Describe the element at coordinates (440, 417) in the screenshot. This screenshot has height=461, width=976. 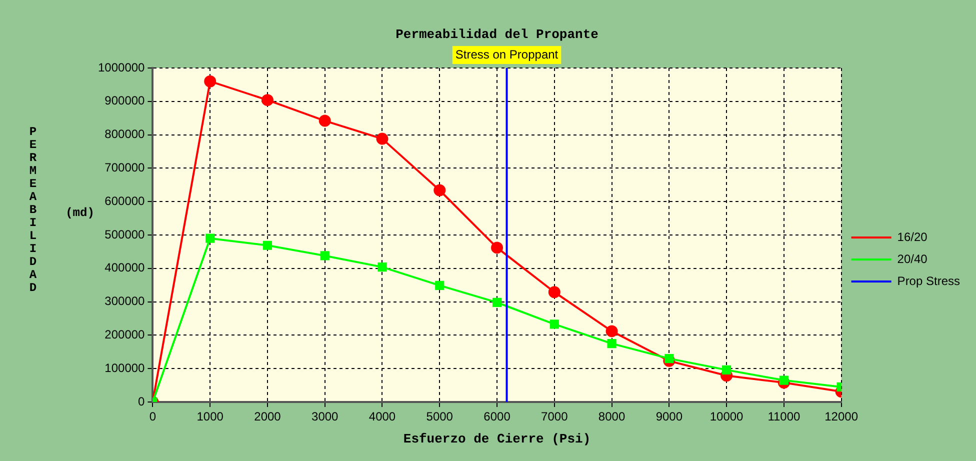
I see `x-tick-label: 5000` at that location.